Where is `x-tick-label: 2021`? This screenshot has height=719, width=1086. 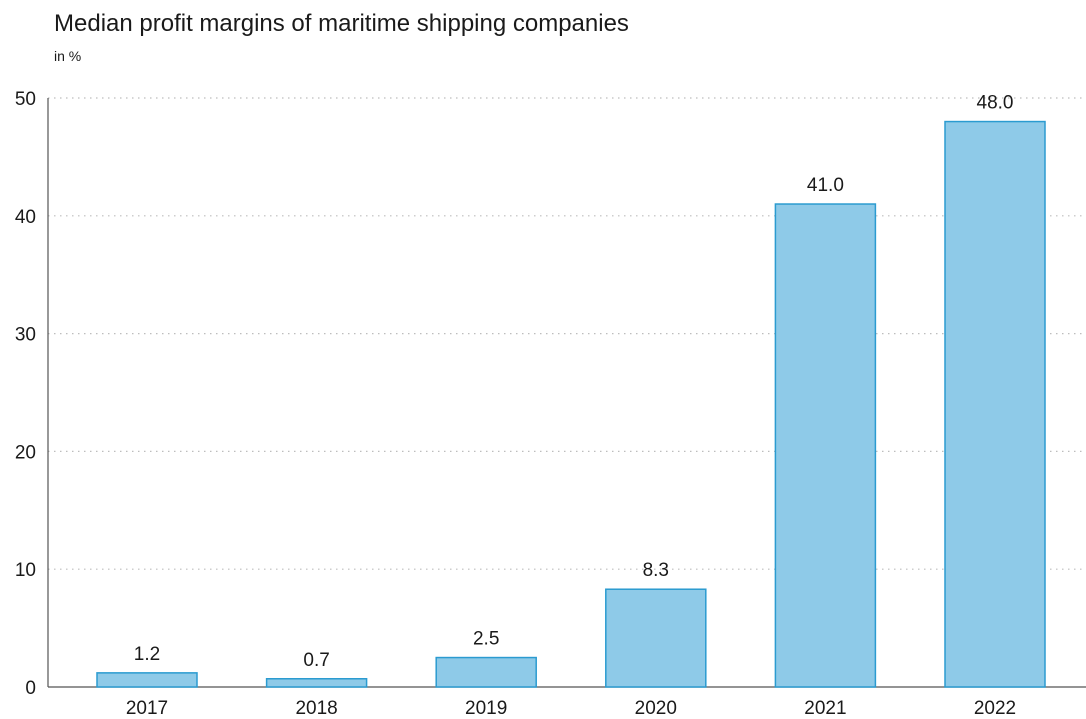
x-tick-label: 2021 is located at coordinates (825, 708).